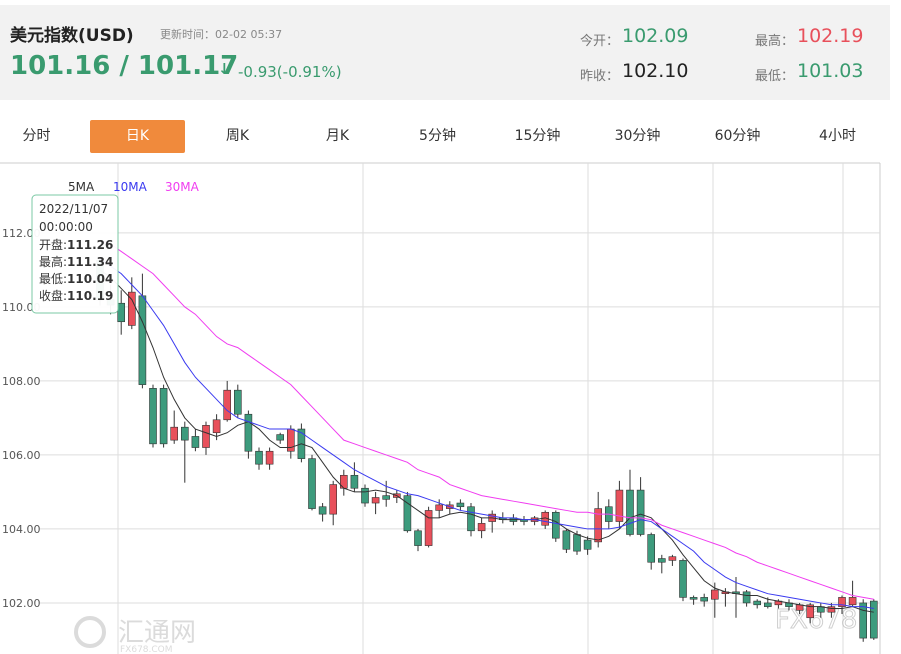 The width and height of the screenshot is (901, 654). I want to click on period-tab: 4小时, so click(837, 136).